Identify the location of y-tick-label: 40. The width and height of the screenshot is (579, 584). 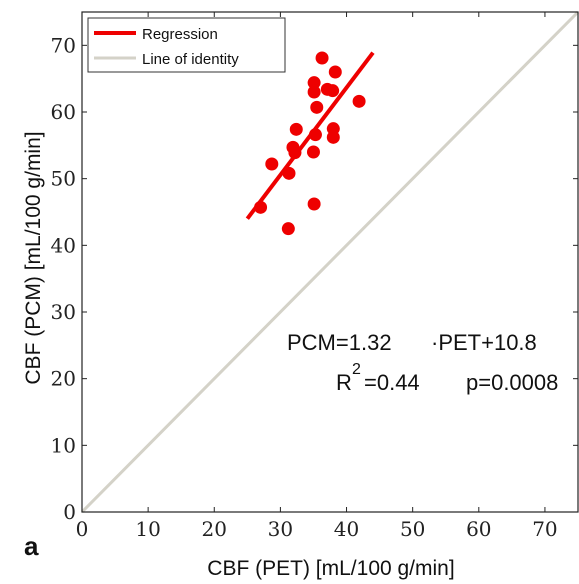
(63, 245).